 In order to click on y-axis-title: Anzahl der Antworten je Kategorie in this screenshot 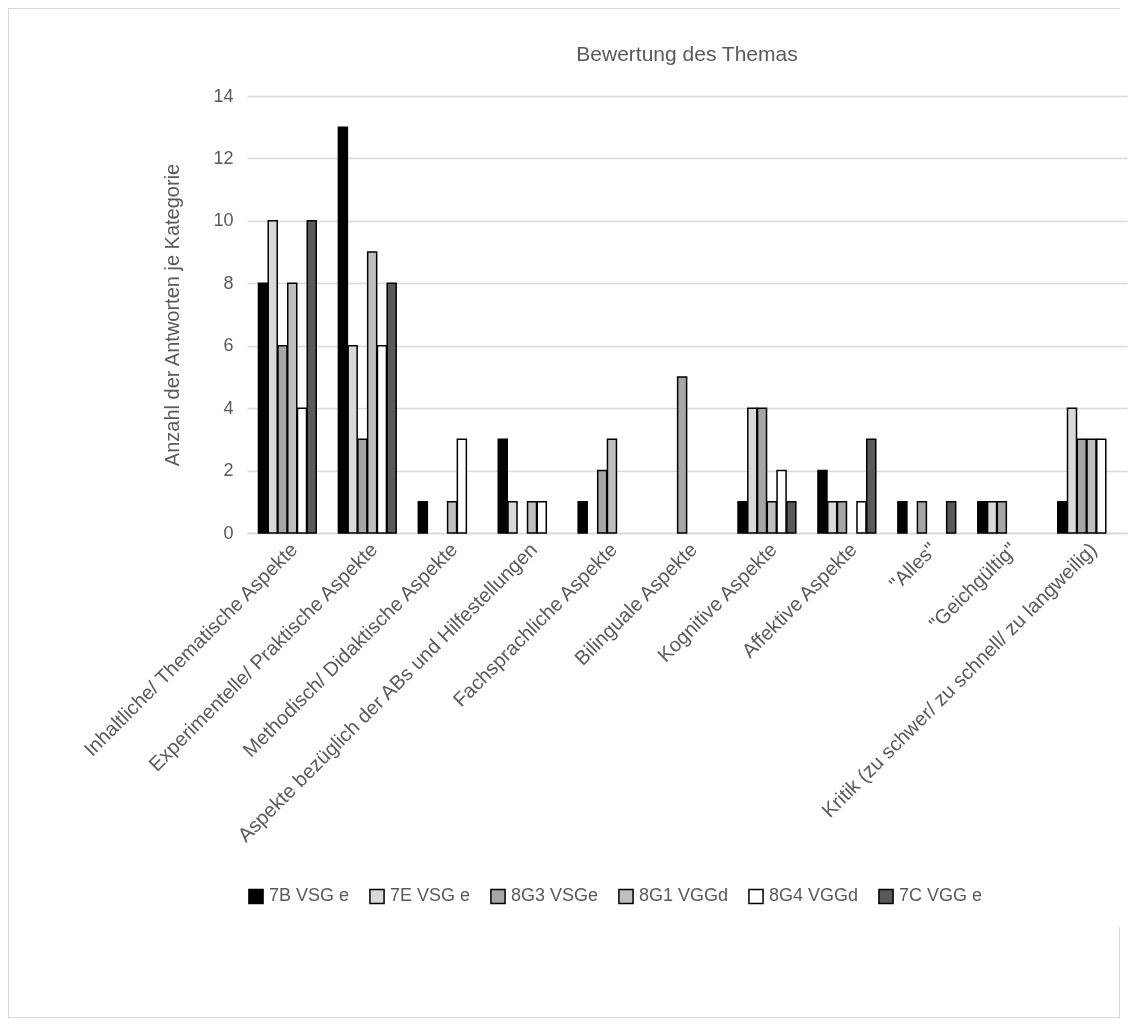, I will do `click(172, 315)`.